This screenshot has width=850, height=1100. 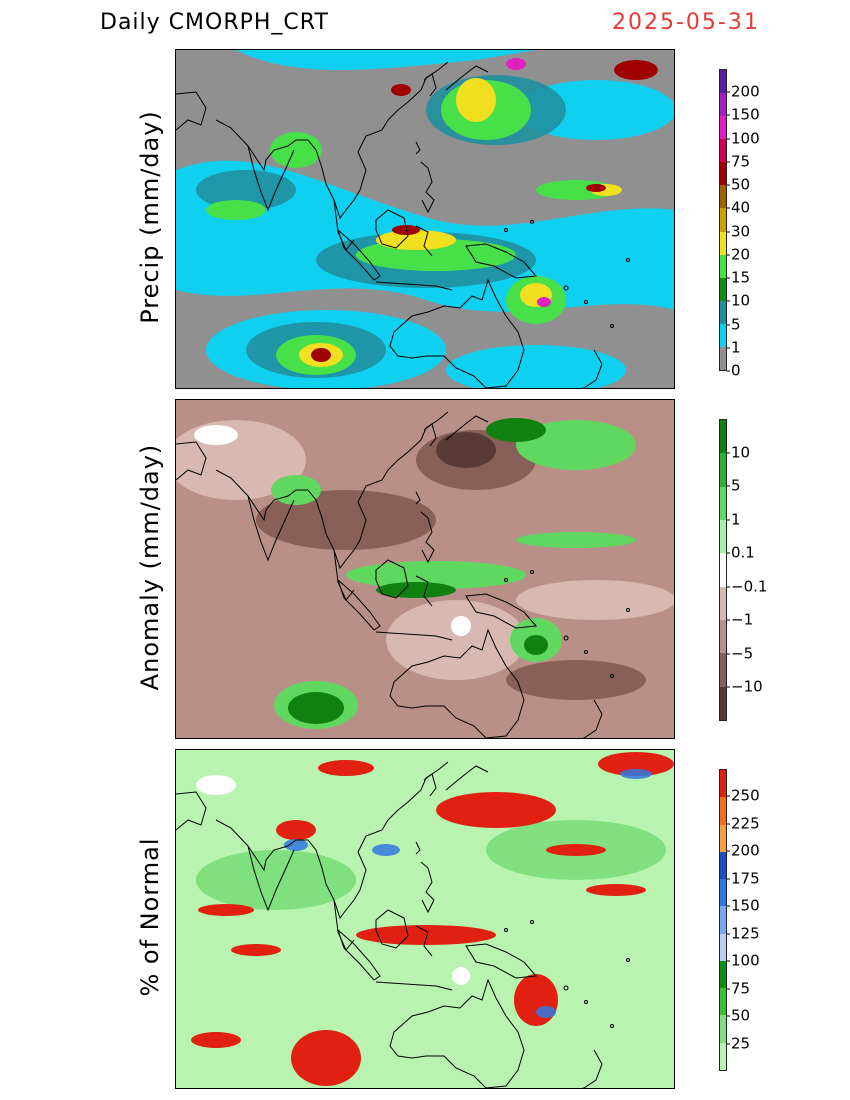 What do you see at coordinates (740, 653) in the screenshot?
I see `colorbar-label: −5` at bounding box center [740, 653].